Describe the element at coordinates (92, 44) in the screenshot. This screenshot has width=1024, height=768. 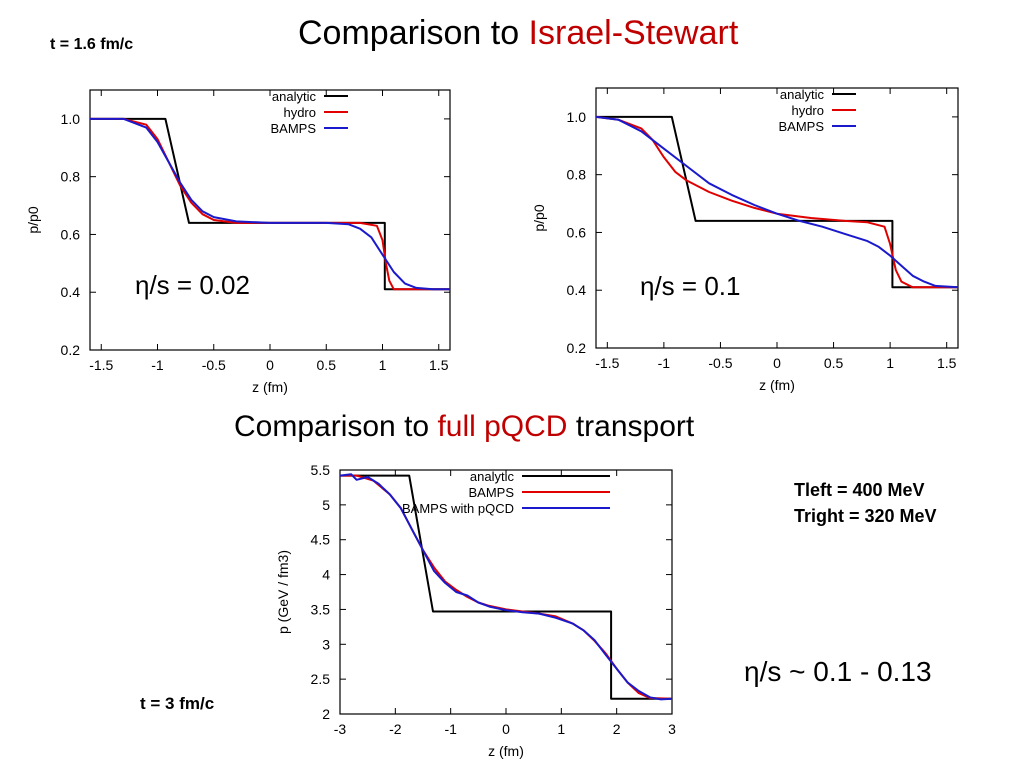
I see `time-label-top: t = 1.6 fm/c` at that location.